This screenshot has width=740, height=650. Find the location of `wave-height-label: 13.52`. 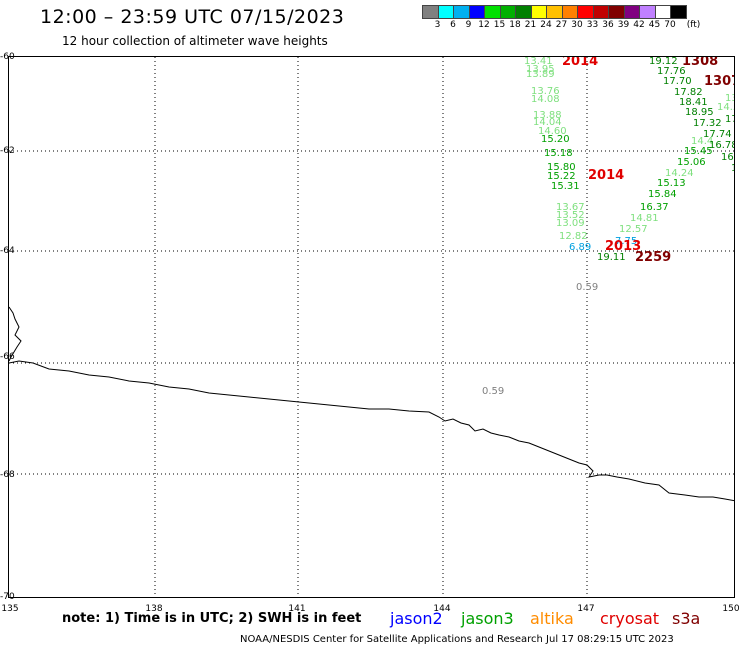

wave-height-label: 13.52 is located at coordinates (570, 215).